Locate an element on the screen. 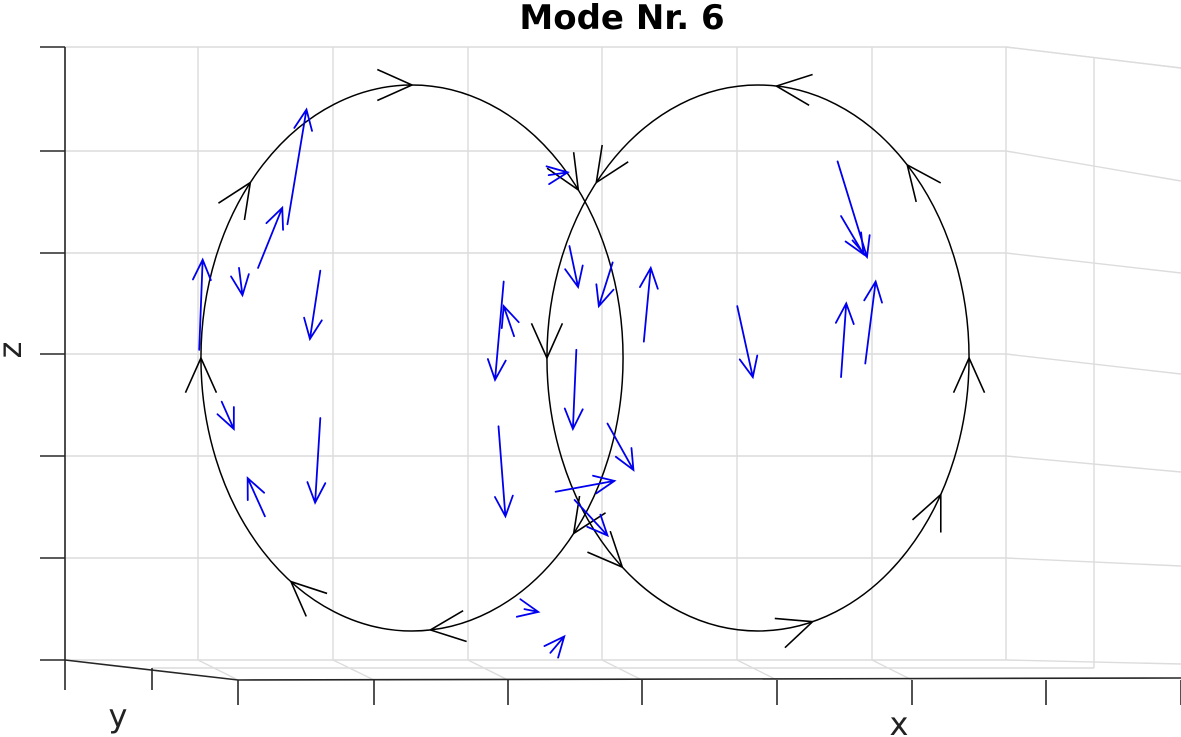 This screenshot has width=1181, height=737. x-axis-label: x is located at coordinates (899, 721).